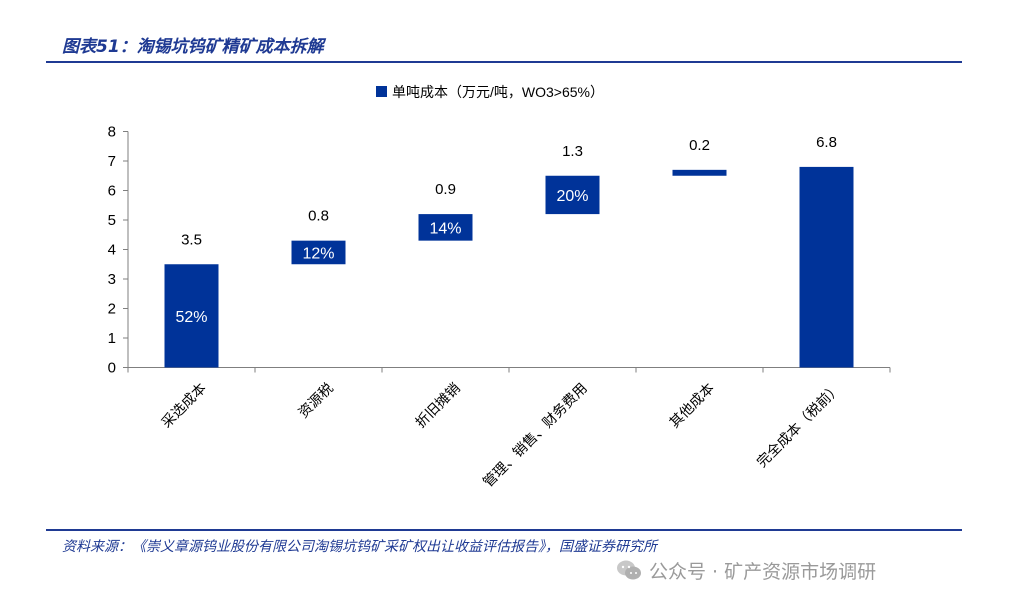  Describe the element at coordinates (437, 405) in the screenshot. I see `x-tick-label: 折旧摊销` at that location.